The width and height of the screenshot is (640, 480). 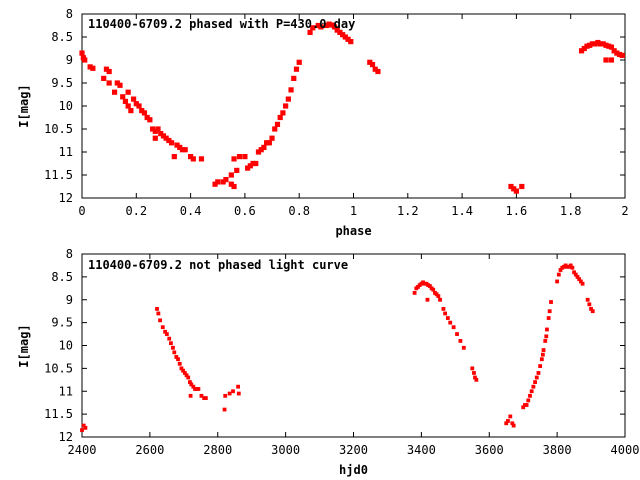 What do you see at coordinates (353, 231) in the screenshot?
I see `x-axis-label: phase` at bounding box center [353, 231].